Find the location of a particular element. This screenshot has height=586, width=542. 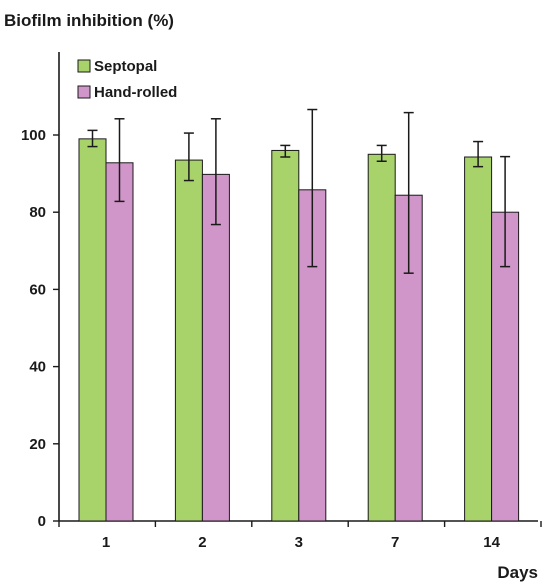

x-tick-label: 1 is located at coordinates (106, 542).